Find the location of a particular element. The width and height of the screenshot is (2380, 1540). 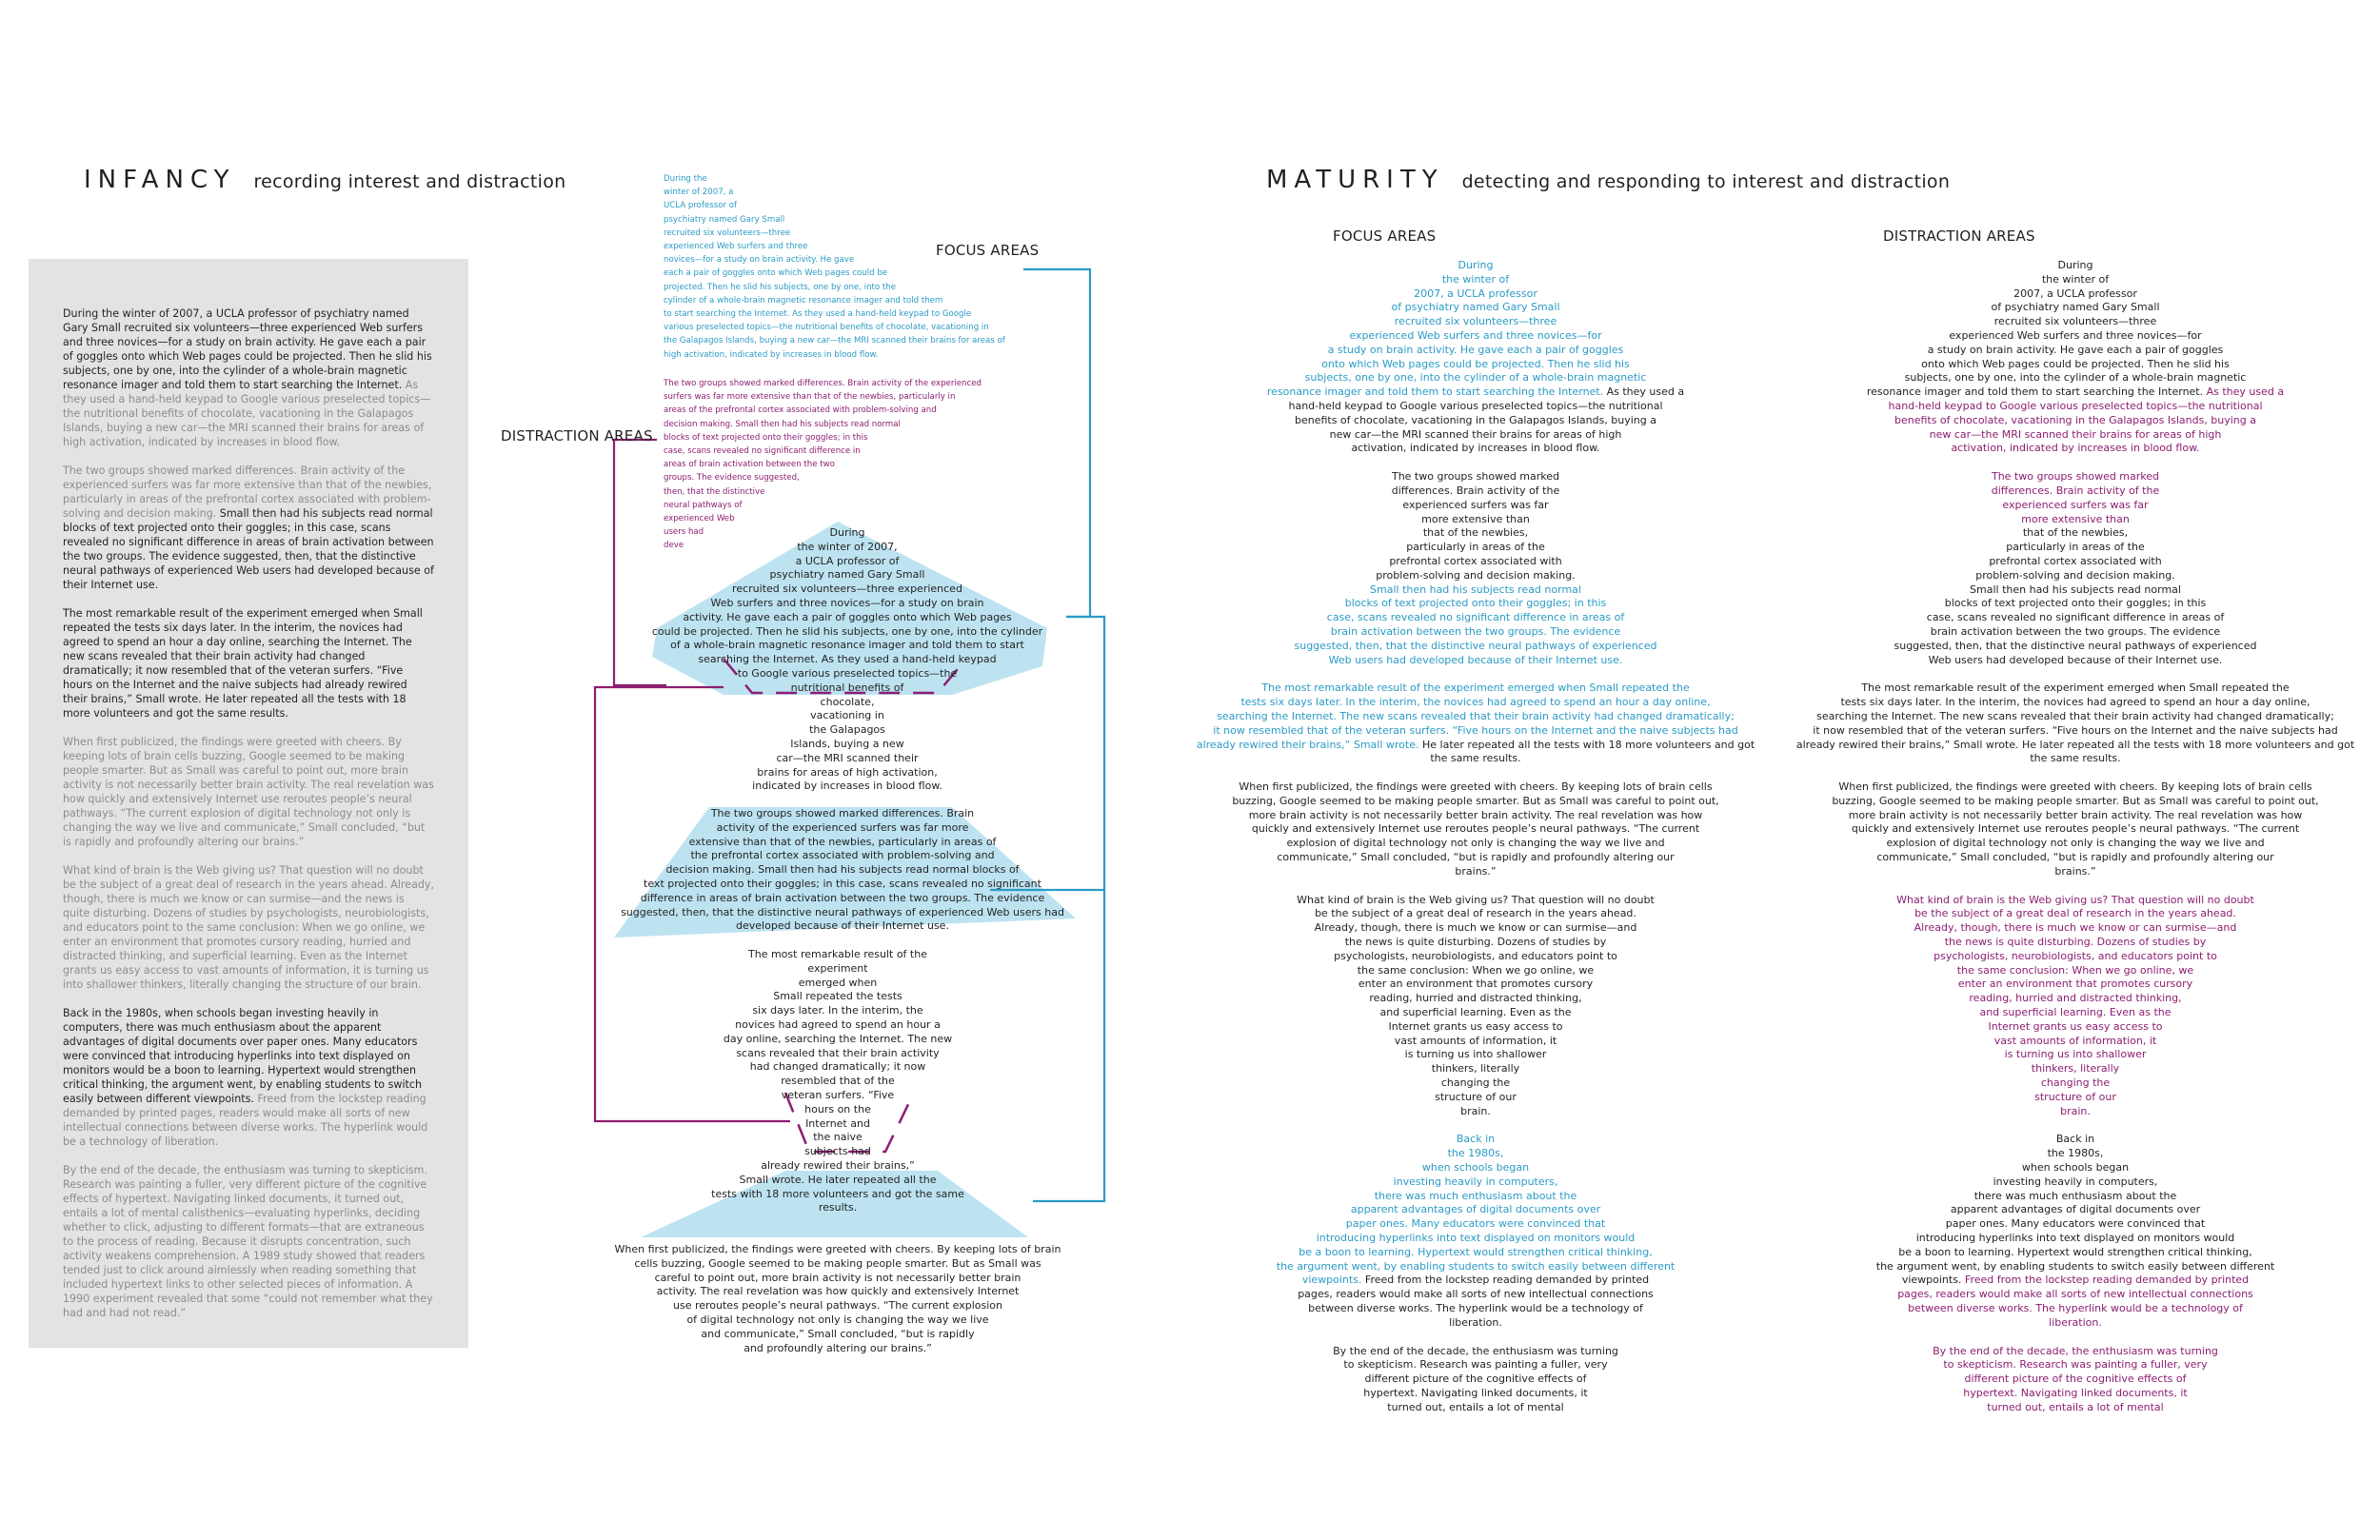

text-line: and superficial learning. Even as the is located at coordinates (1475, 1013).